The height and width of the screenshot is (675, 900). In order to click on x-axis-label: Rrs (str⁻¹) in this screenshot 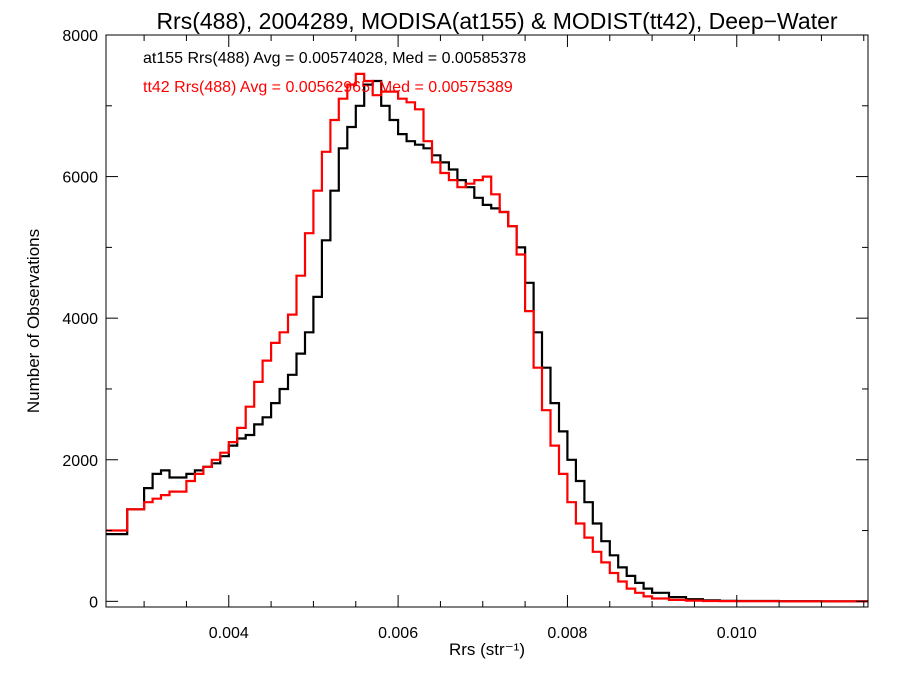, I will do `click(487, 649)`.